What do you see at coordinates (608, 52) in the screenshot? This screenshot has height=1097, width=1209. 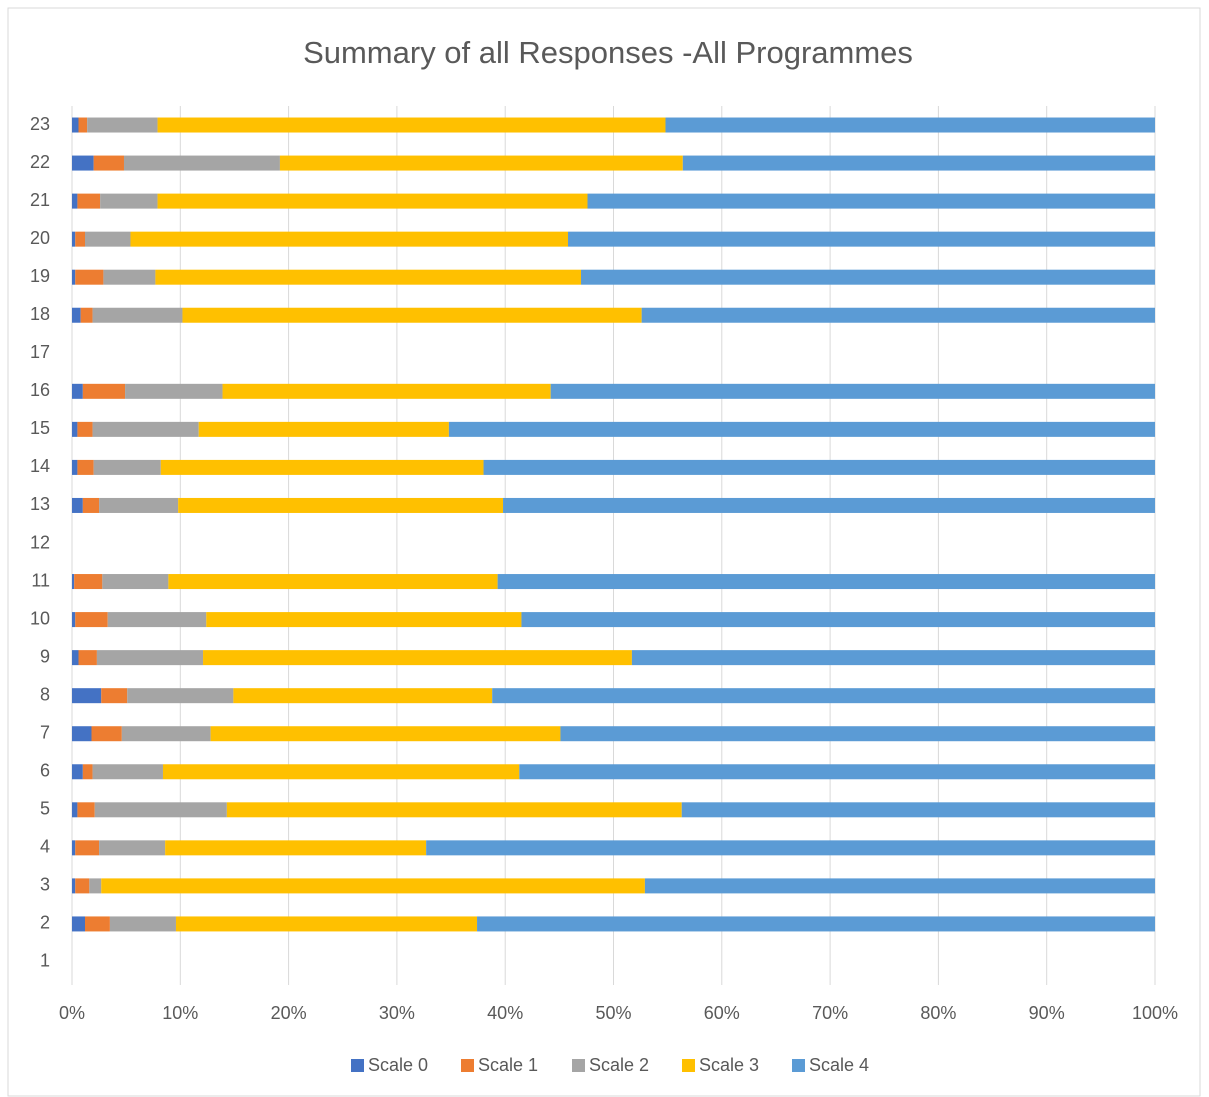 I see `chart-title: Summary of all Responses -All Programmes` at bounding box center [608, 52].